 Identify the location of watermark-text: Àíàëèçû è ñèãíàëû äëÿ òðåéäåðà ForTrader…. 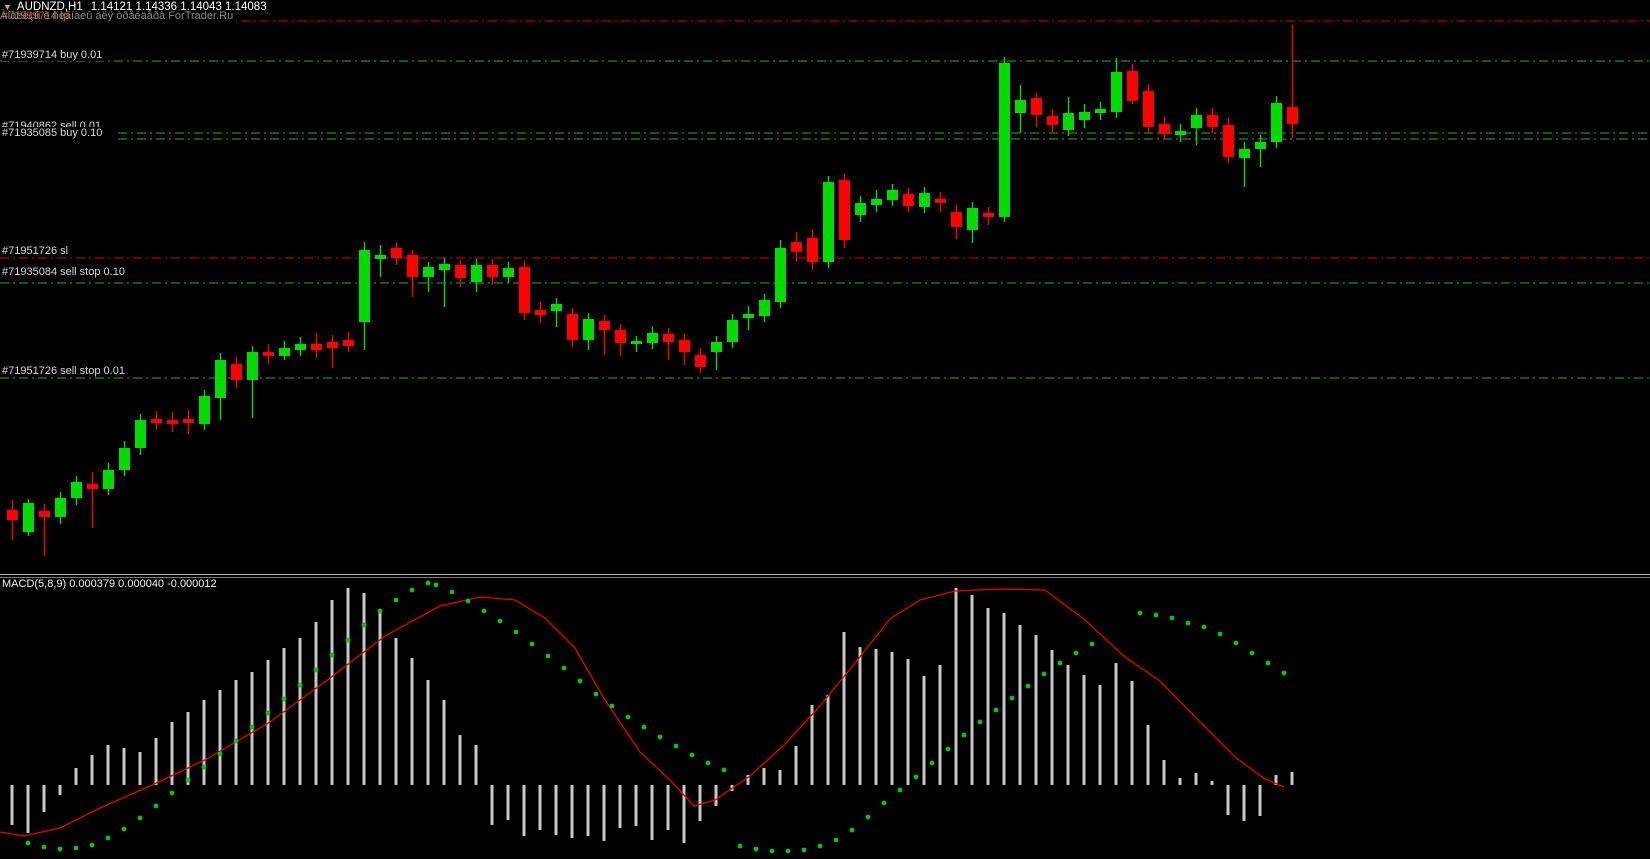
(117, 16).